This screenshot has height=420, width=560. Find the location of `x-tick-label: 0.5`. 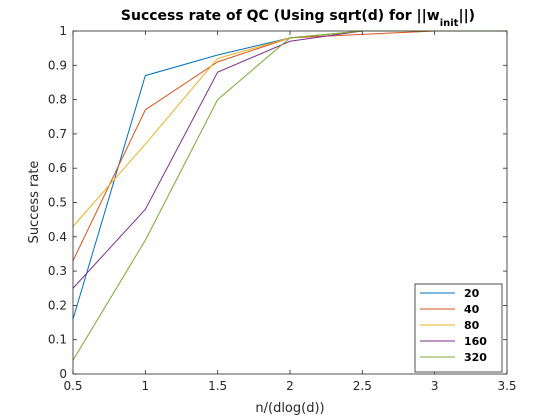

x-tick-label: 0.5 is located at coordinates (72, 386).